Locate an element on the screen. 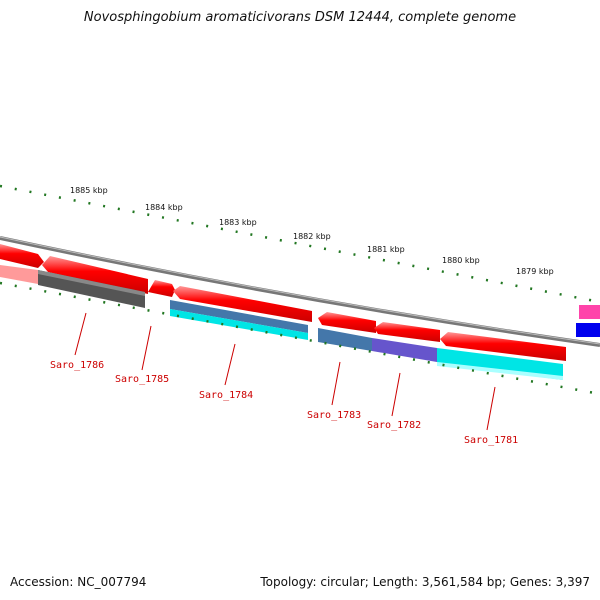 Image resolution: width=600 pixels, height=600 pixels. accession-text: Accession: NC_007794 is located at coordinates (78, 582).